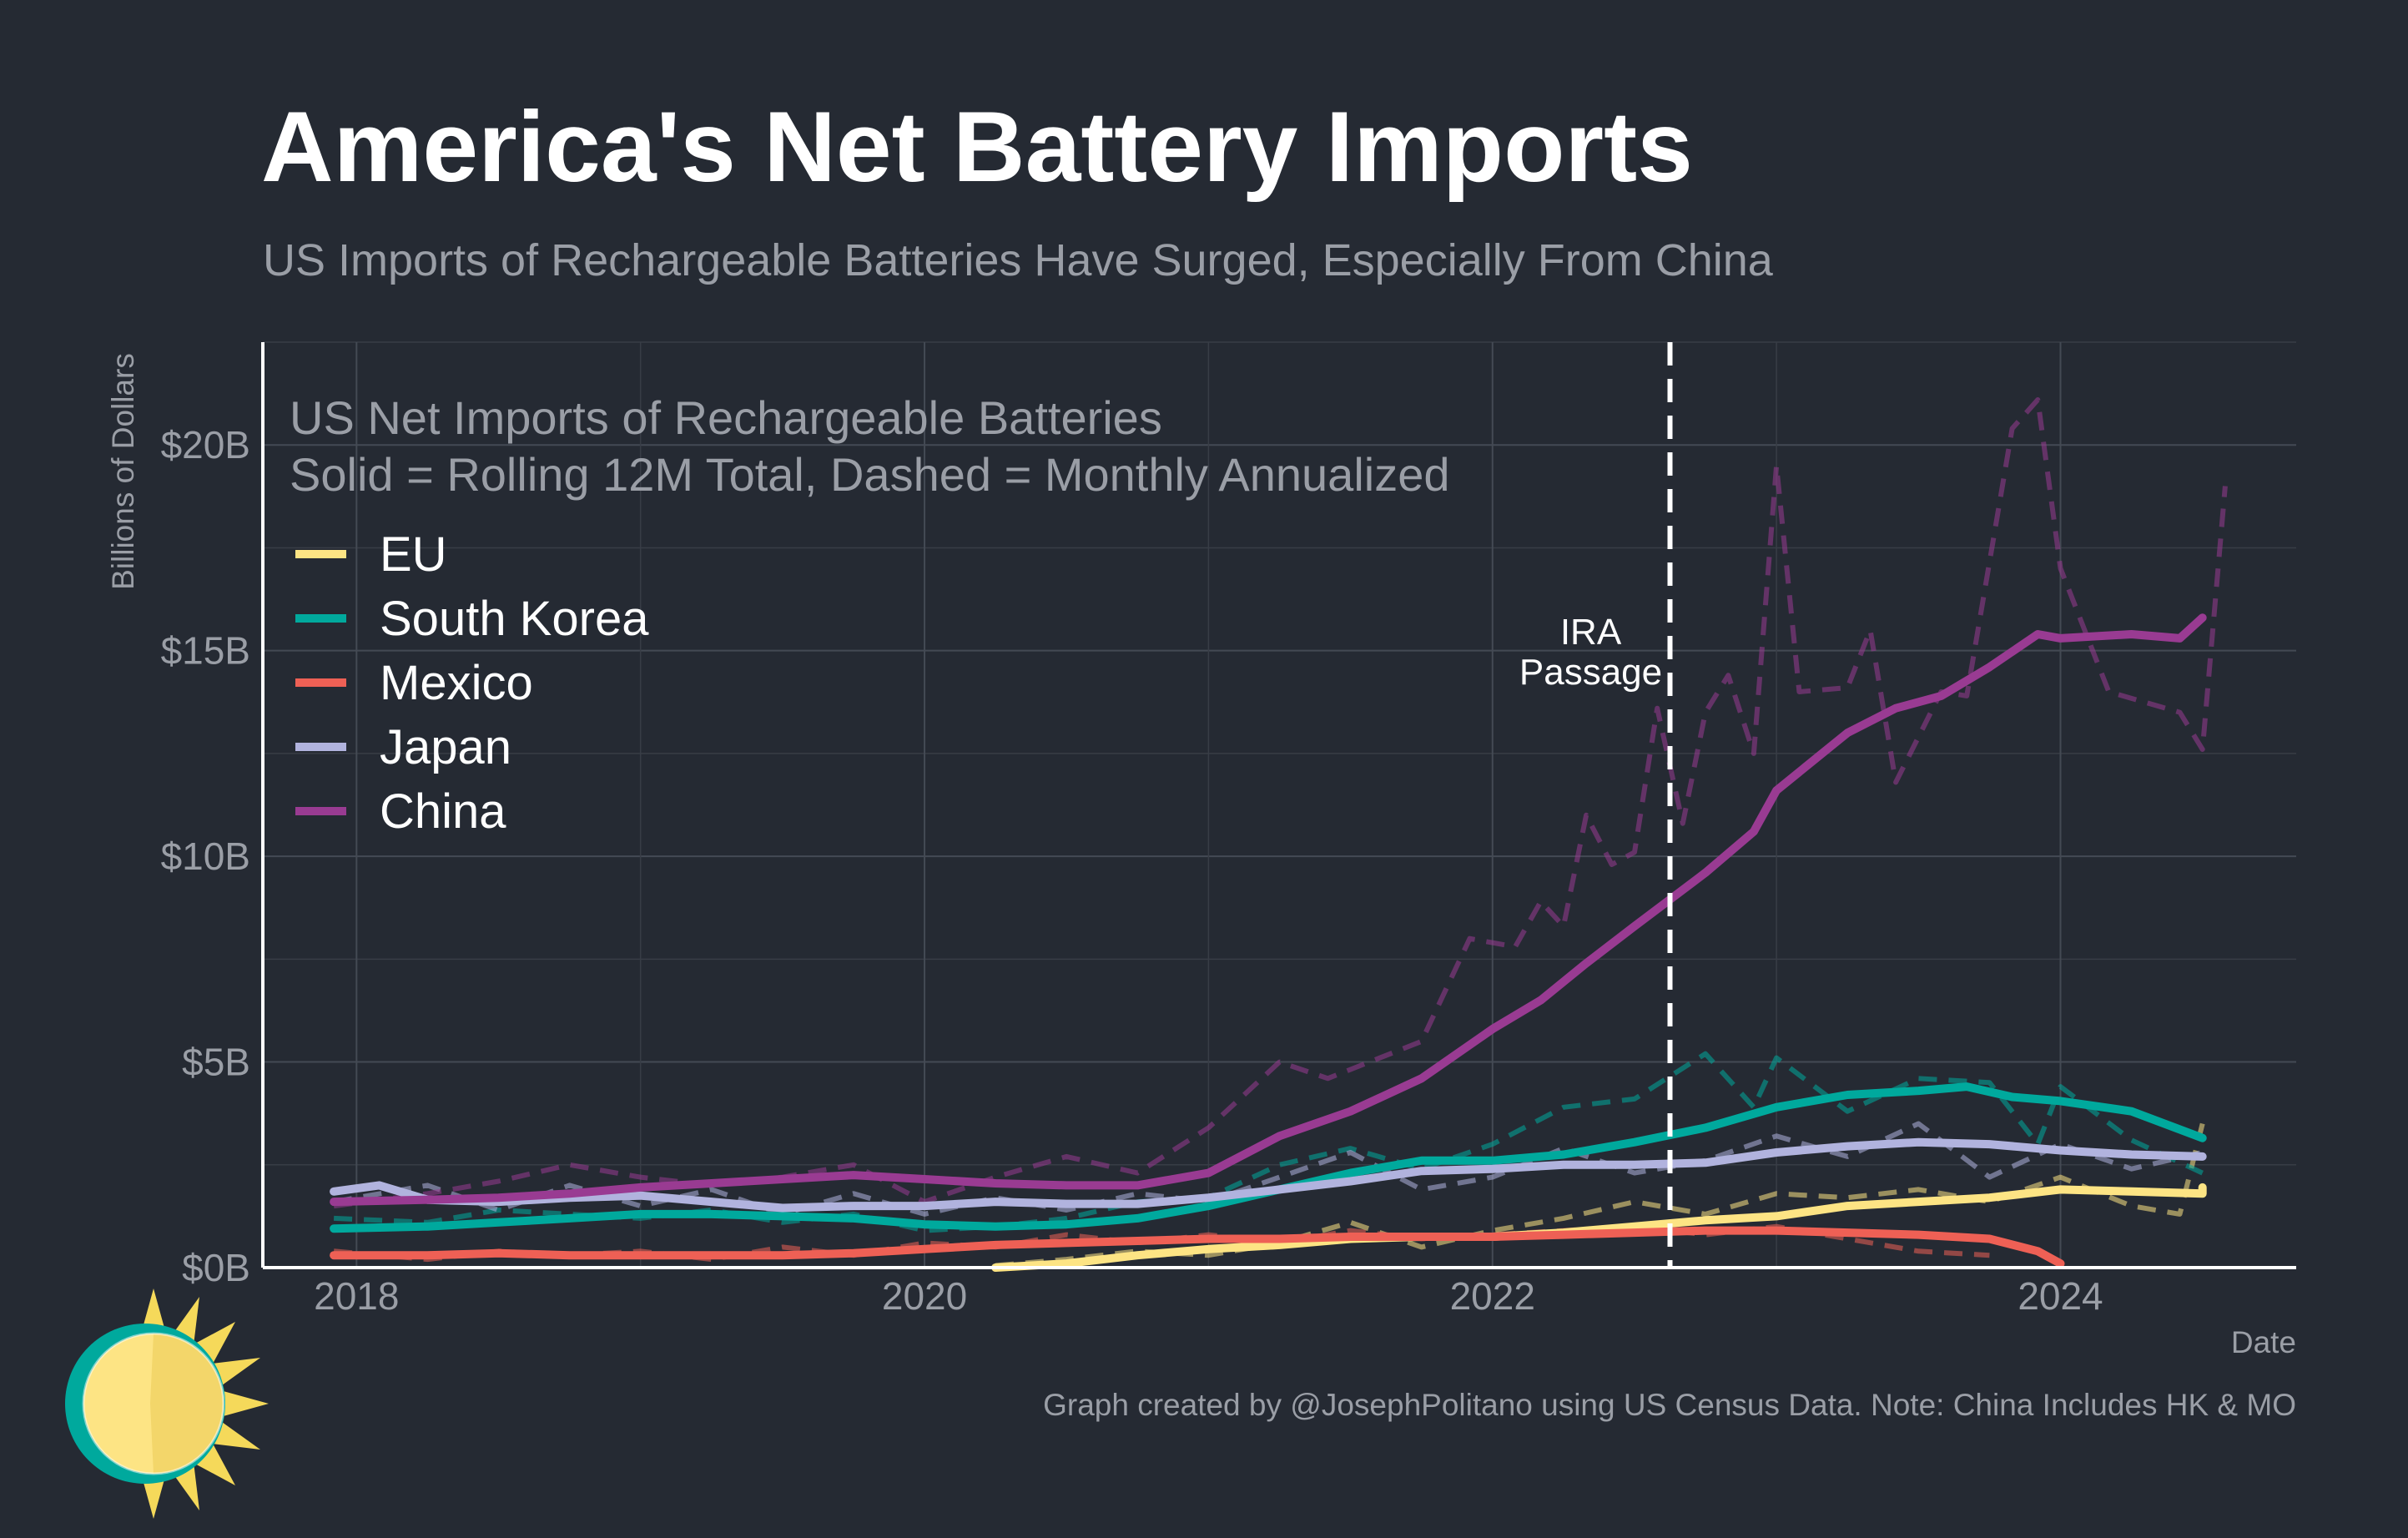 The image size is (2408, 1538). What do you see at coordinates (445, 747) in the screenshot?
I see `legend-label: Japan` at bounding box center [445, 747].